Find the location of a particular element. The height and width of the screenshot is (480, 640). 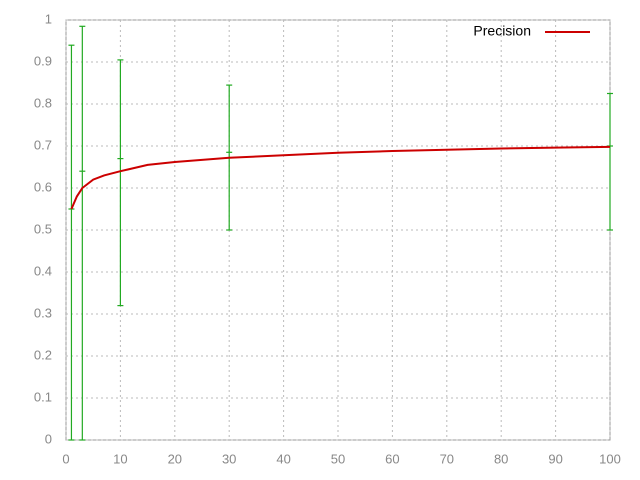

line-series is located at coordinates (340, 177).